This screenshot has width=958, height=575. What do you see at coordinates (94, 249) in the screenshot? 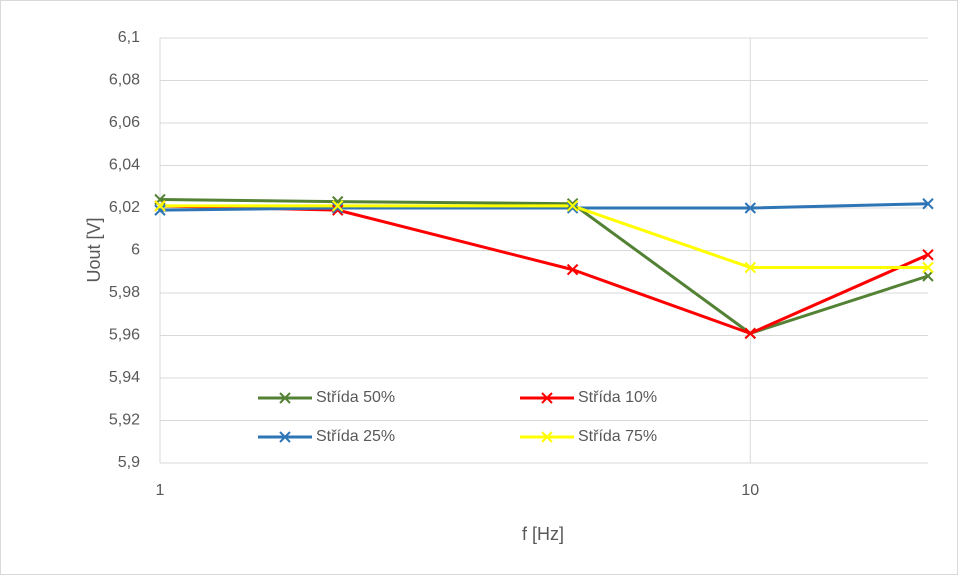
I see `y-axis-title: Uout [V]` at bounding box center [94, 249].